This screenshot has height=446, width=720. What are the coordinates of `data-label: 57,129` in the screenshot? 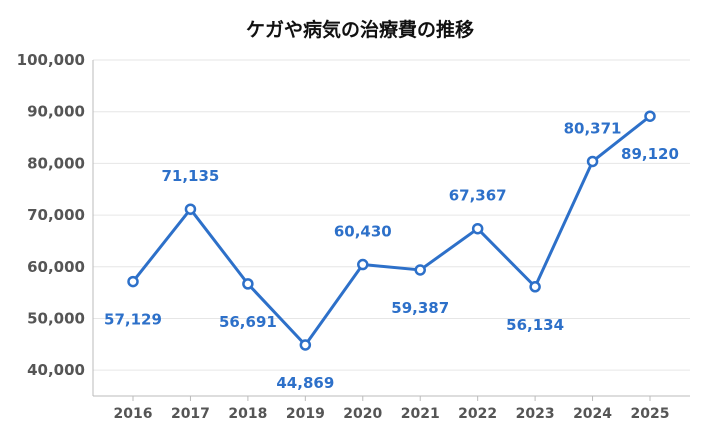 It's located at (133, 320).